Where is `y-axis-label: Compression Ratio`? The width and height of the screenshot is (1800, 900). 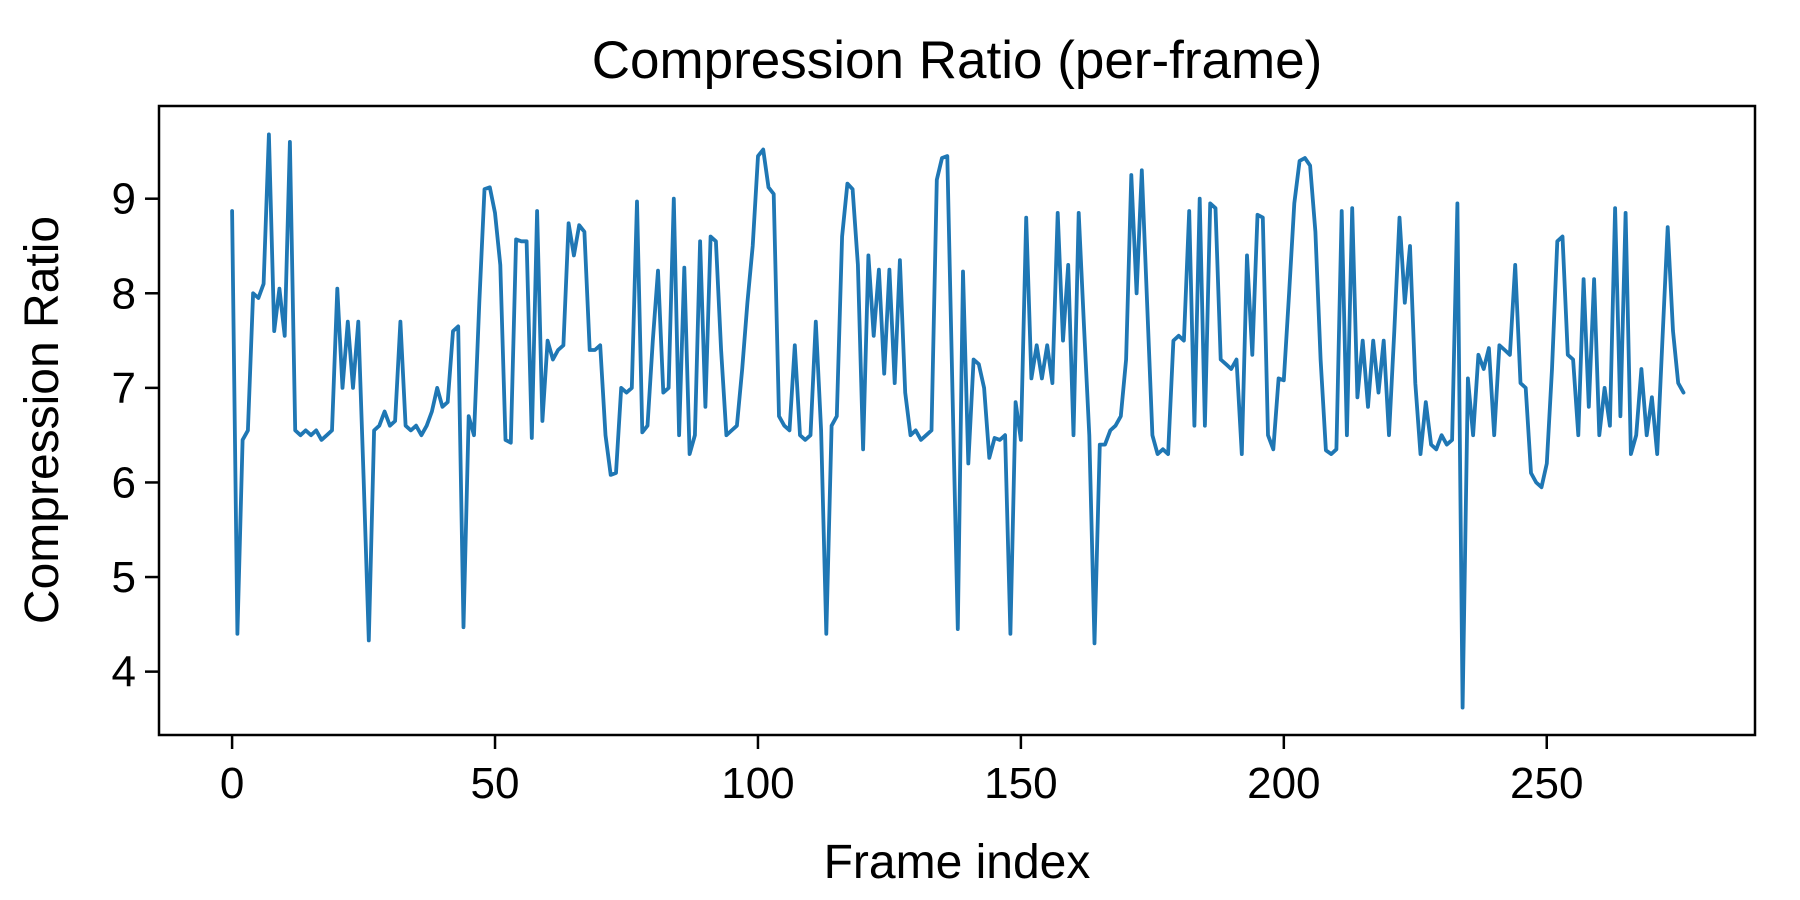
y-axis-label: Compression Ratio is located at coordinates (42, 420).